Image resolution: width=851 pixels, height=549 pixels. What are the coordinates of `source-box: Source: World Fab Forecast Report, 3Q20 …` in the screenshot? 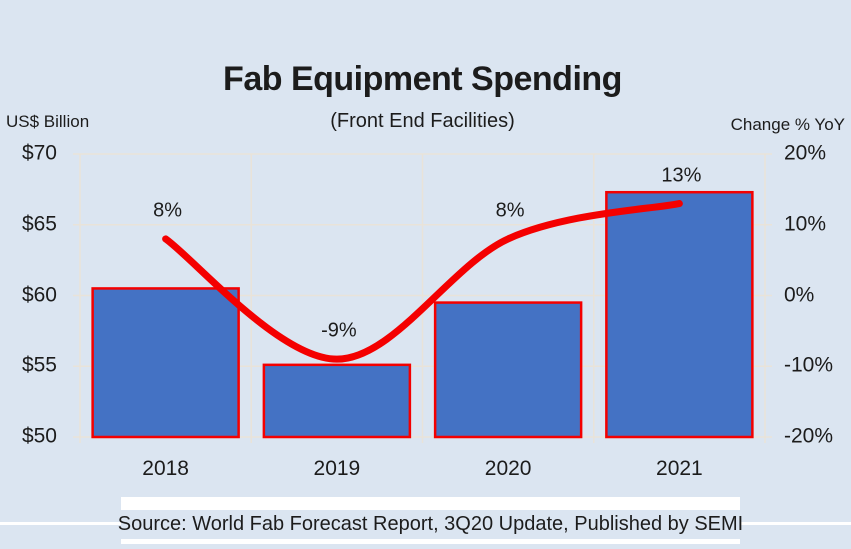 It's located at (430, 520).